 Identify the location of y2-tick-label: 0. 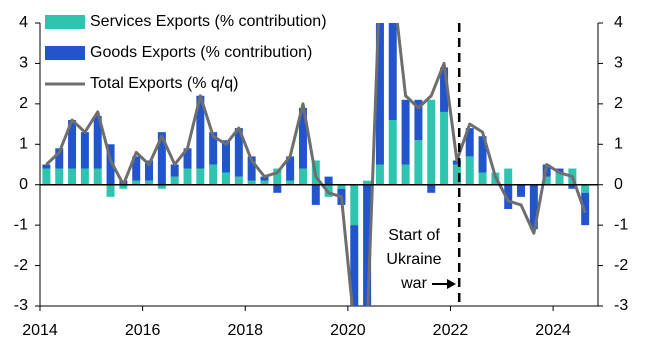
(618, 184).